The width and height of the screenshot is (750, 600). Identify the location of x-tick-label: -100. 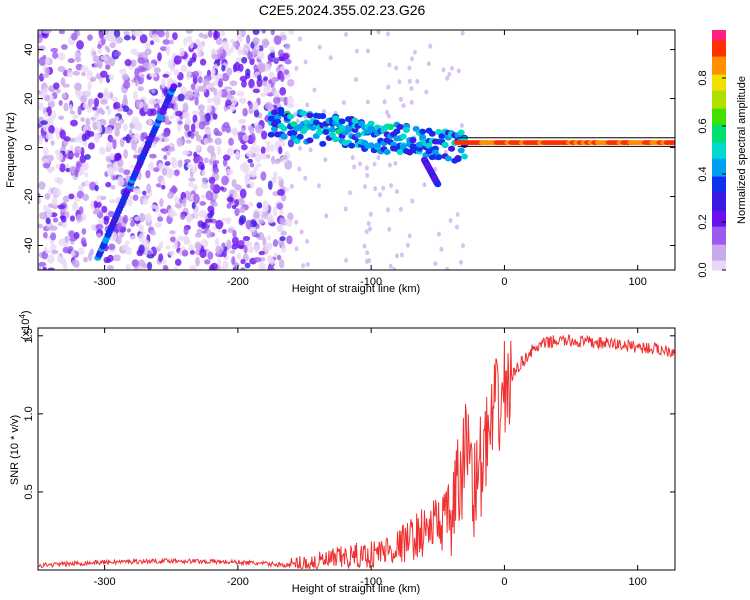
(371, 582).